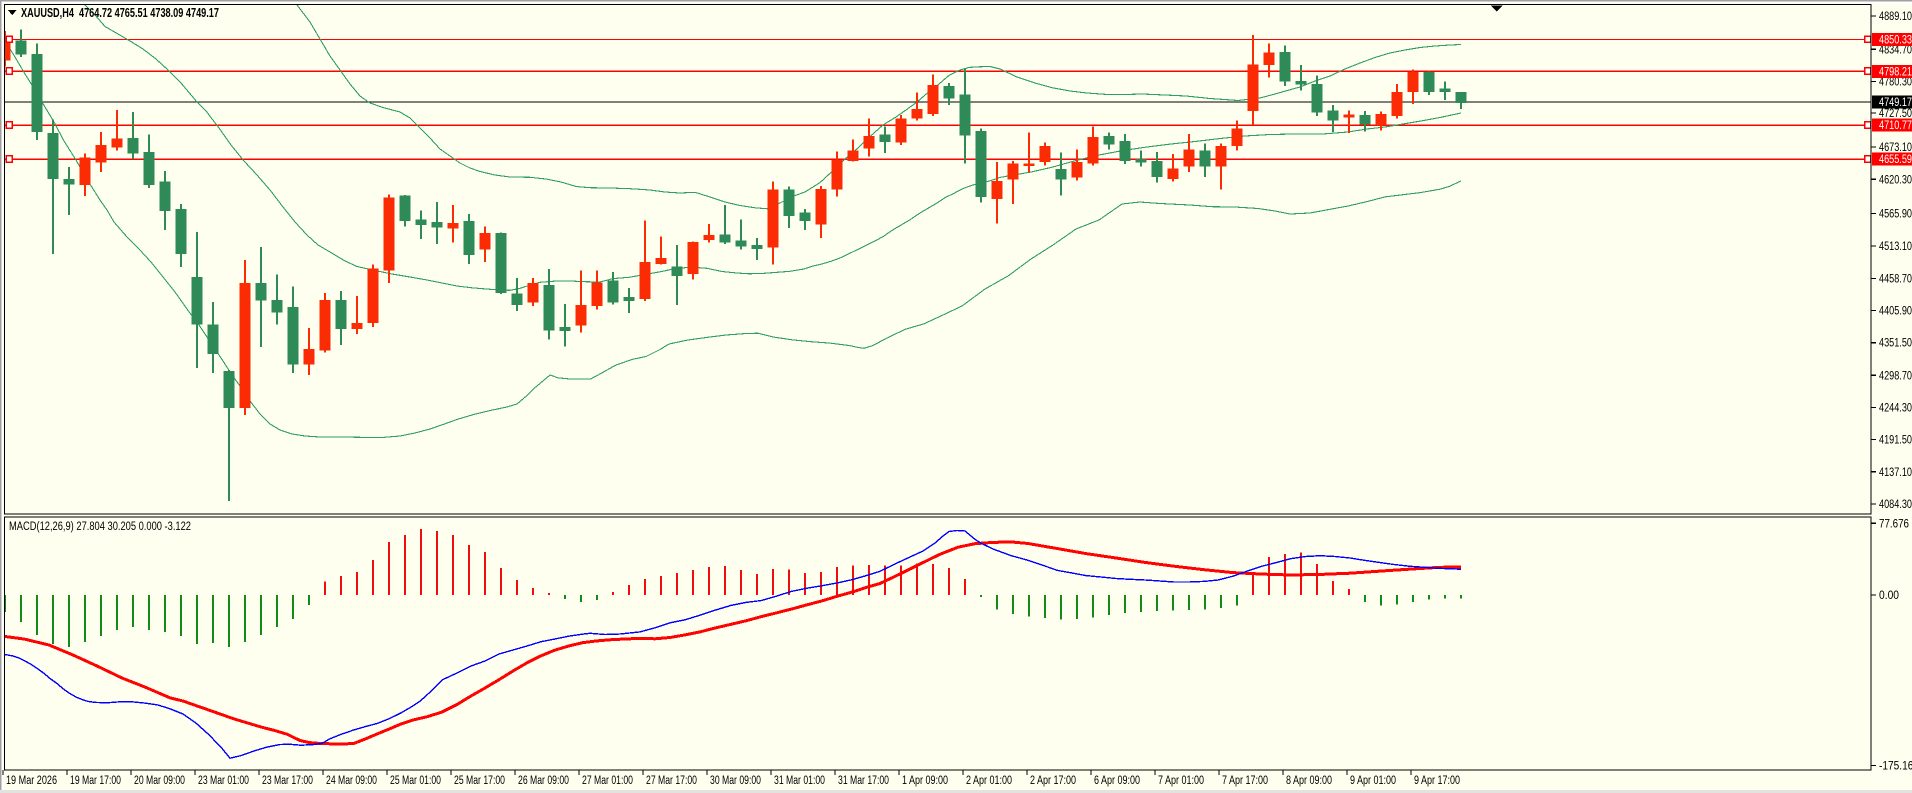 The width and height of the screenshot is (1912, 793). Describe the element at coordinates (1895, 126) in the screenshot. I see `svg-text: 4710.77` at that location.